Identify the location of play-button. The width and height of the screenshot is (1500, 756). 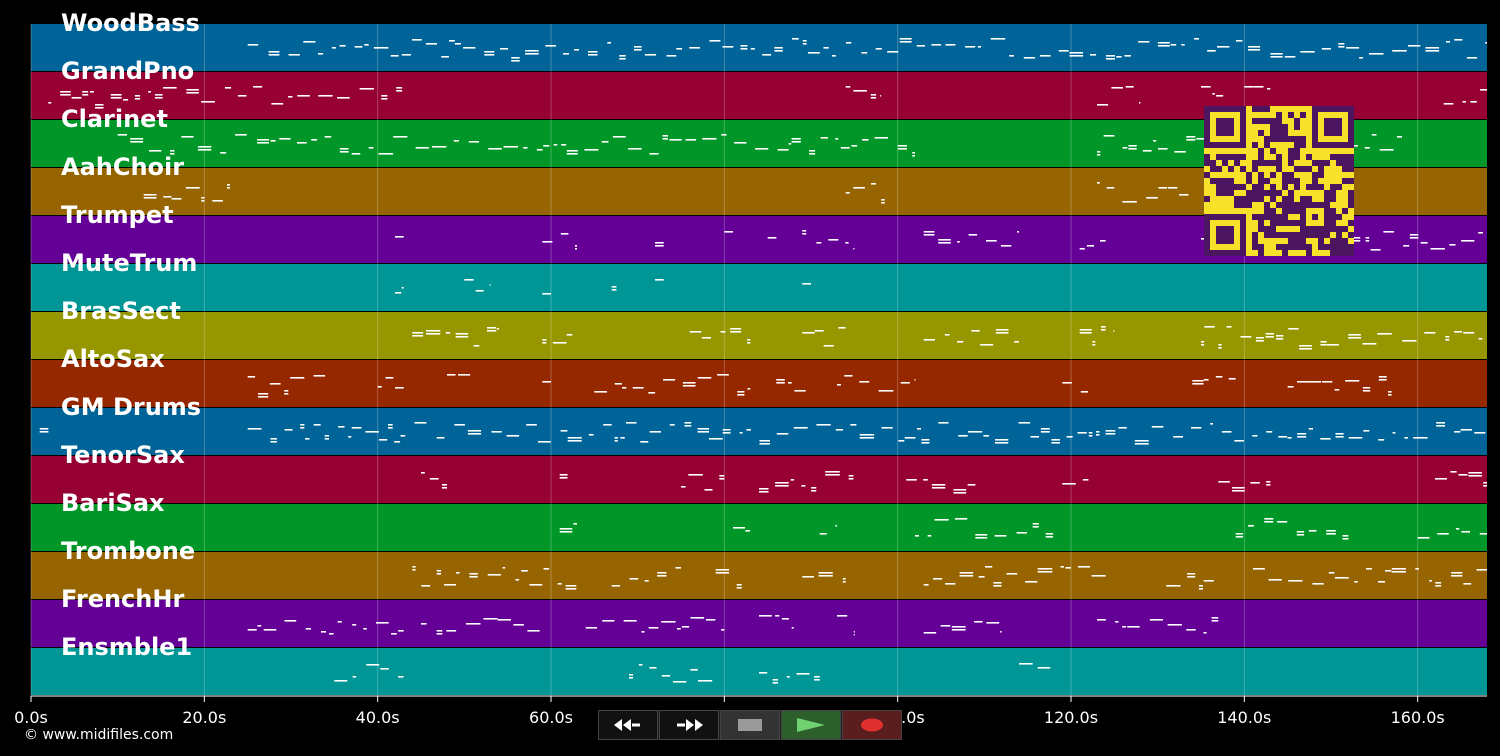
(811, 725).